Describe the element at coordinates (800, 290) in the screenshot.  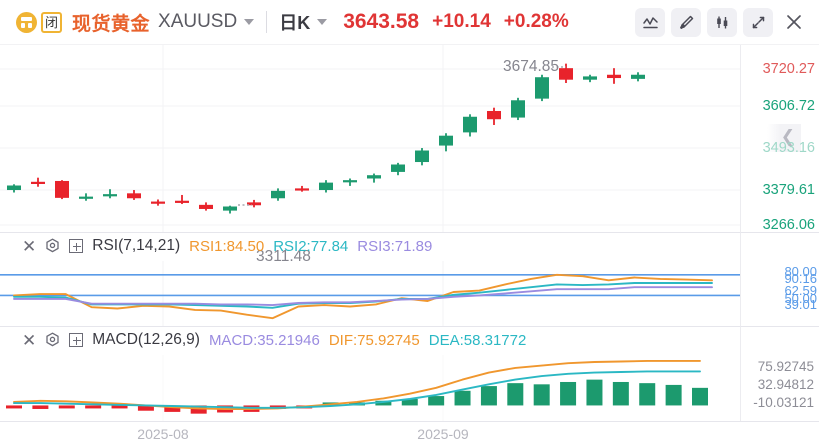
I see `rsi-axis-label: 62.59` at that location.